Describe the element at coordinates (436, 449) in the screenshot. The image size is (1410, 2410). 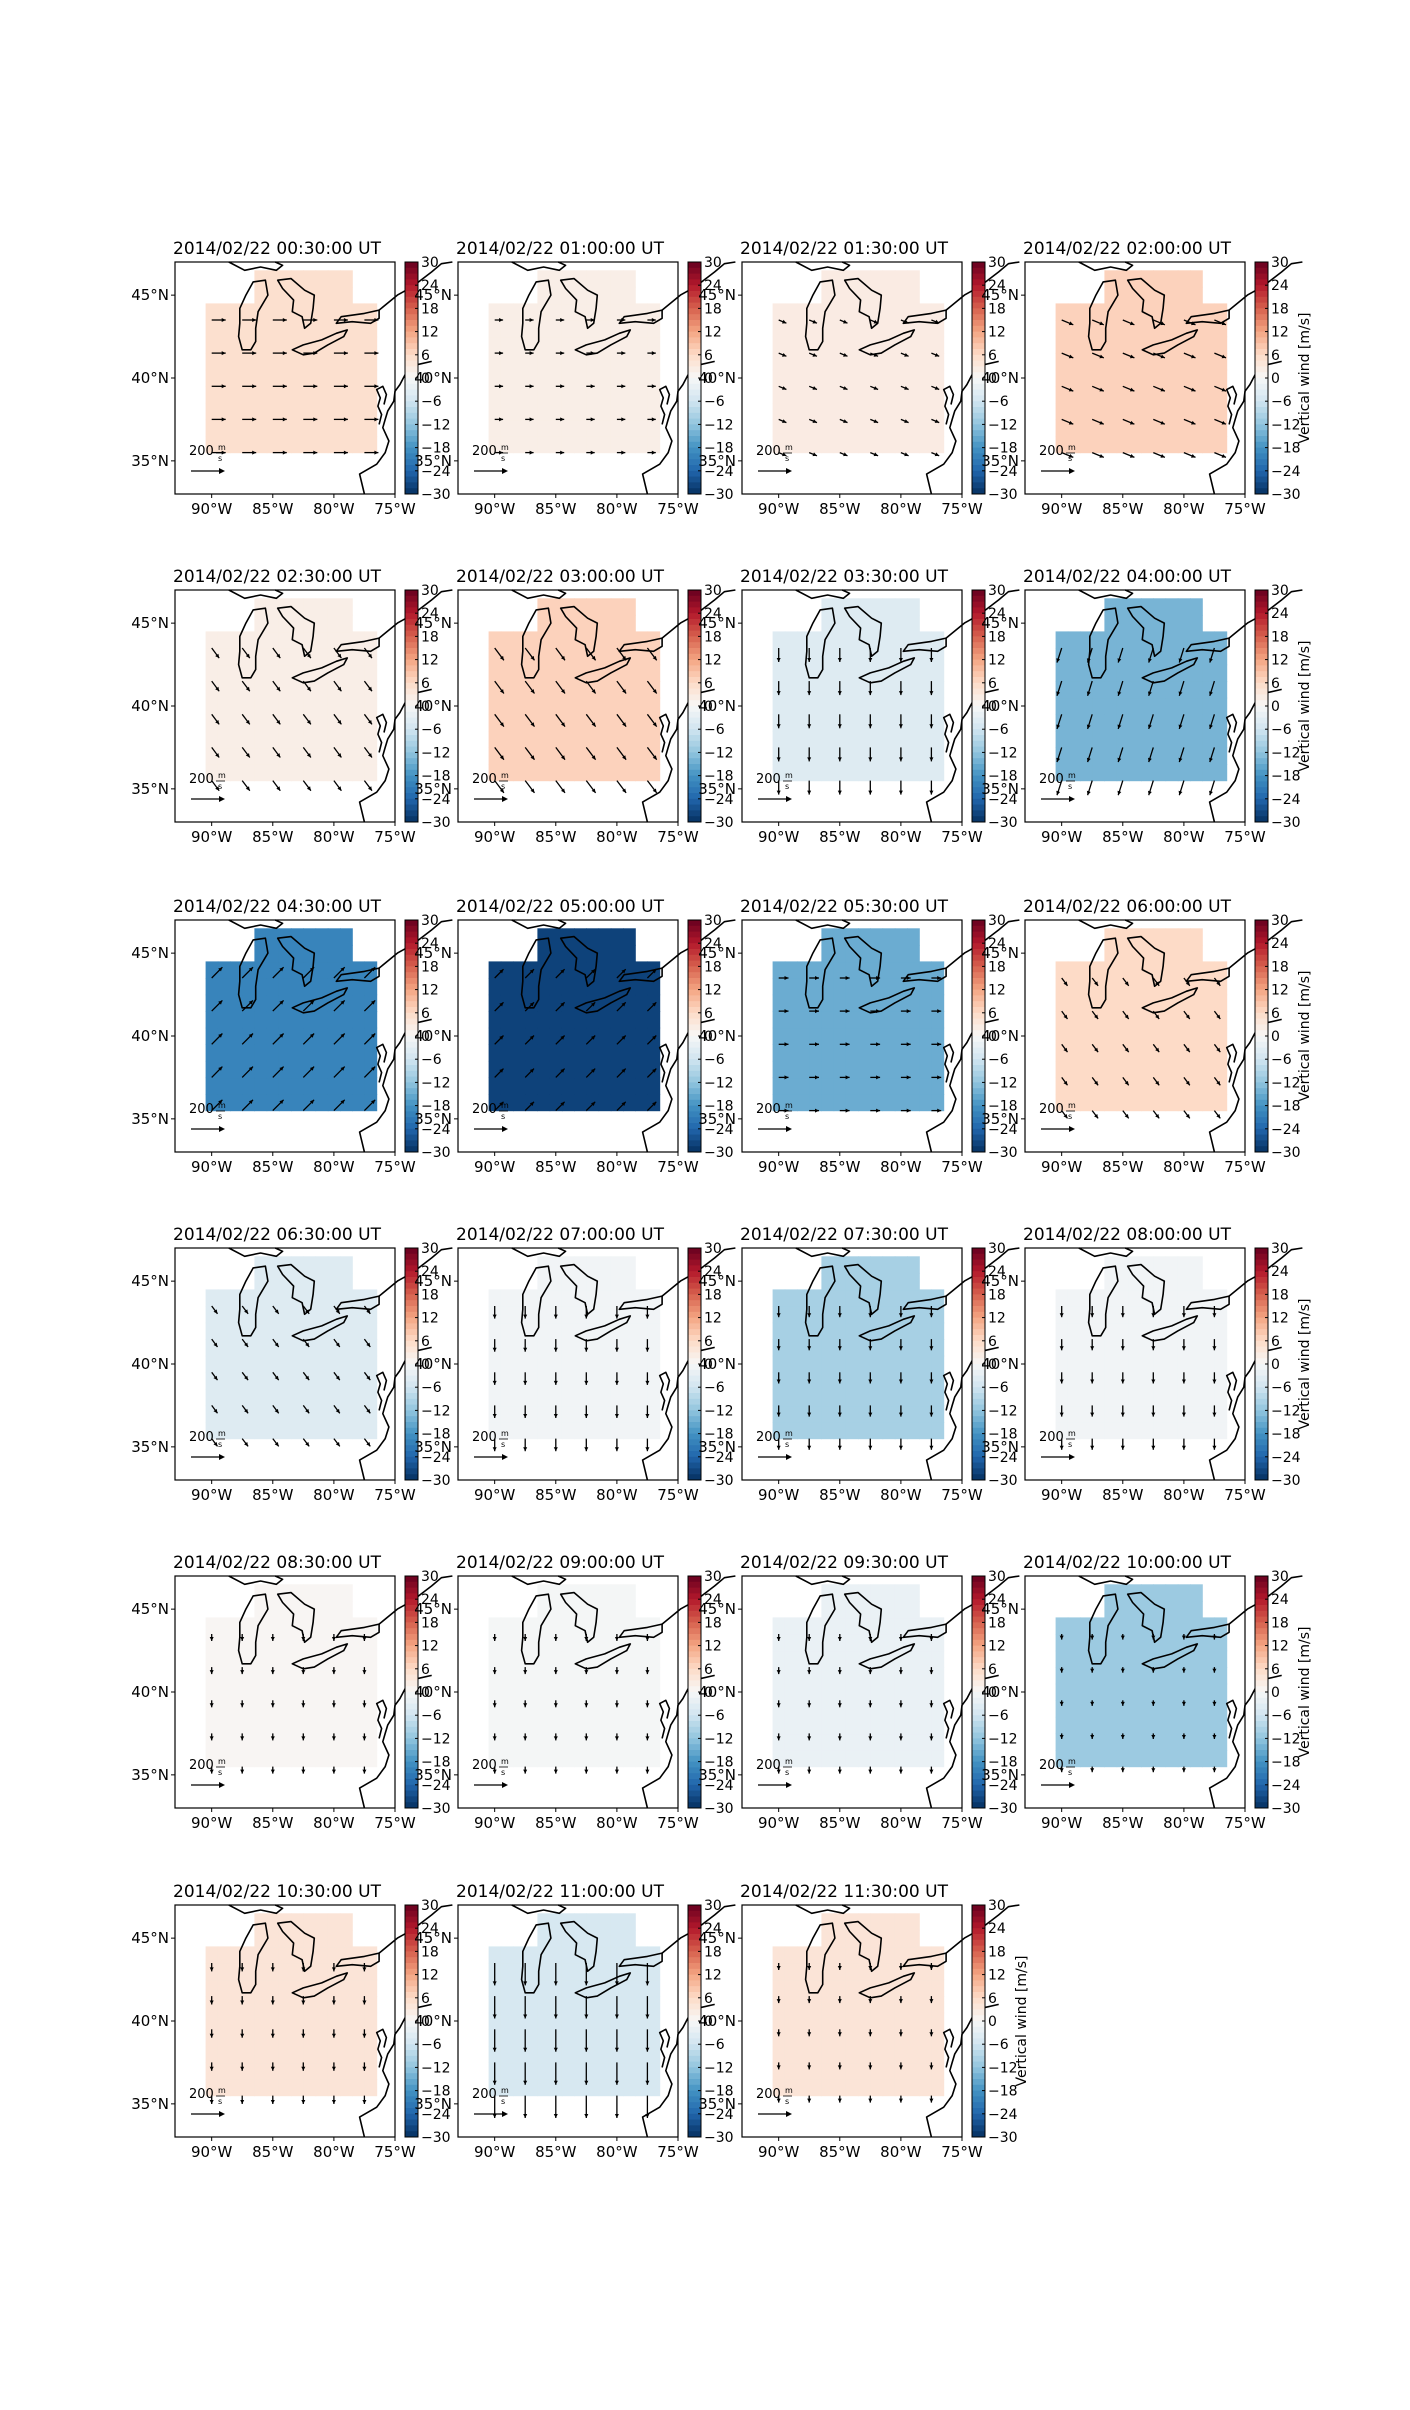
I see `colorbar-tick-label: −18` at that location.